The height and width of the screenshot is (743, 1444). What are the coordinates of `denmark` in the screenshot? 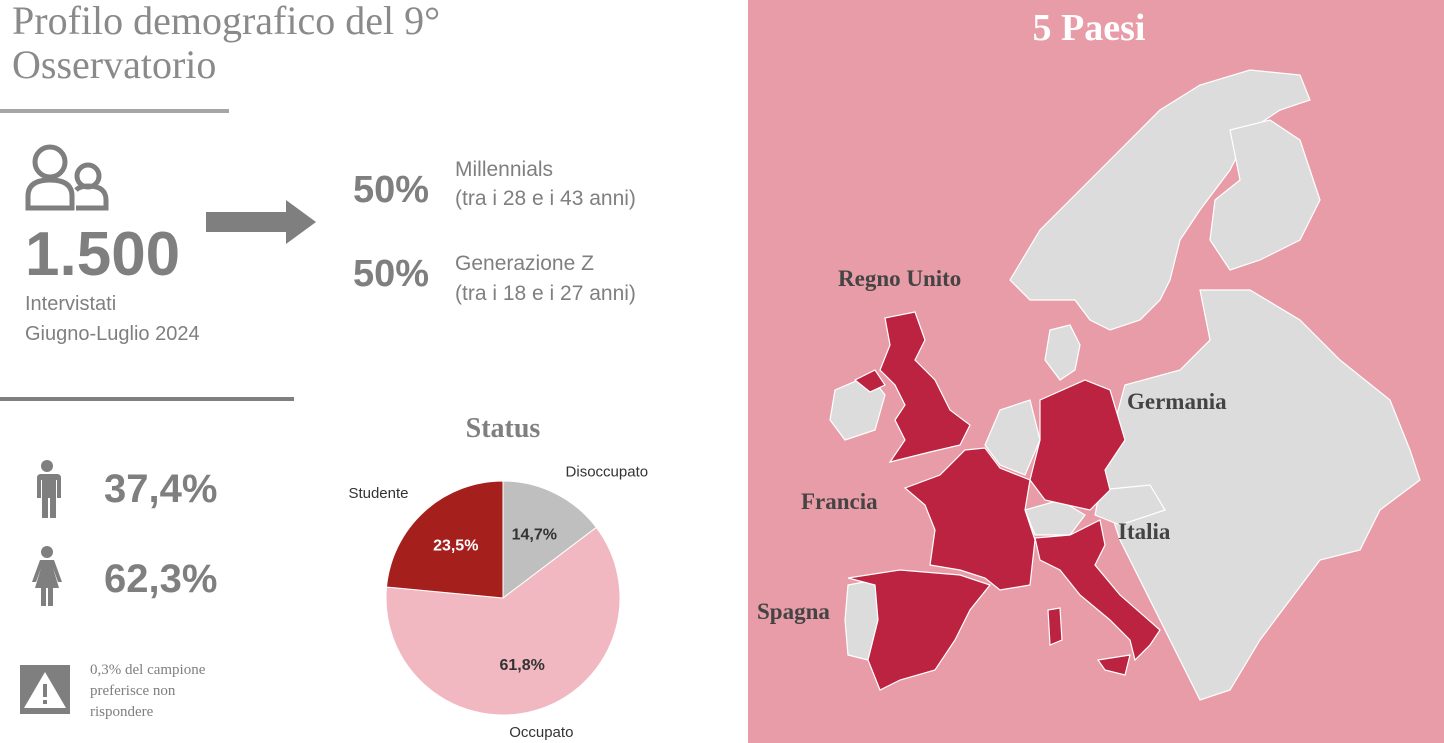 It's located at (1062, 352).